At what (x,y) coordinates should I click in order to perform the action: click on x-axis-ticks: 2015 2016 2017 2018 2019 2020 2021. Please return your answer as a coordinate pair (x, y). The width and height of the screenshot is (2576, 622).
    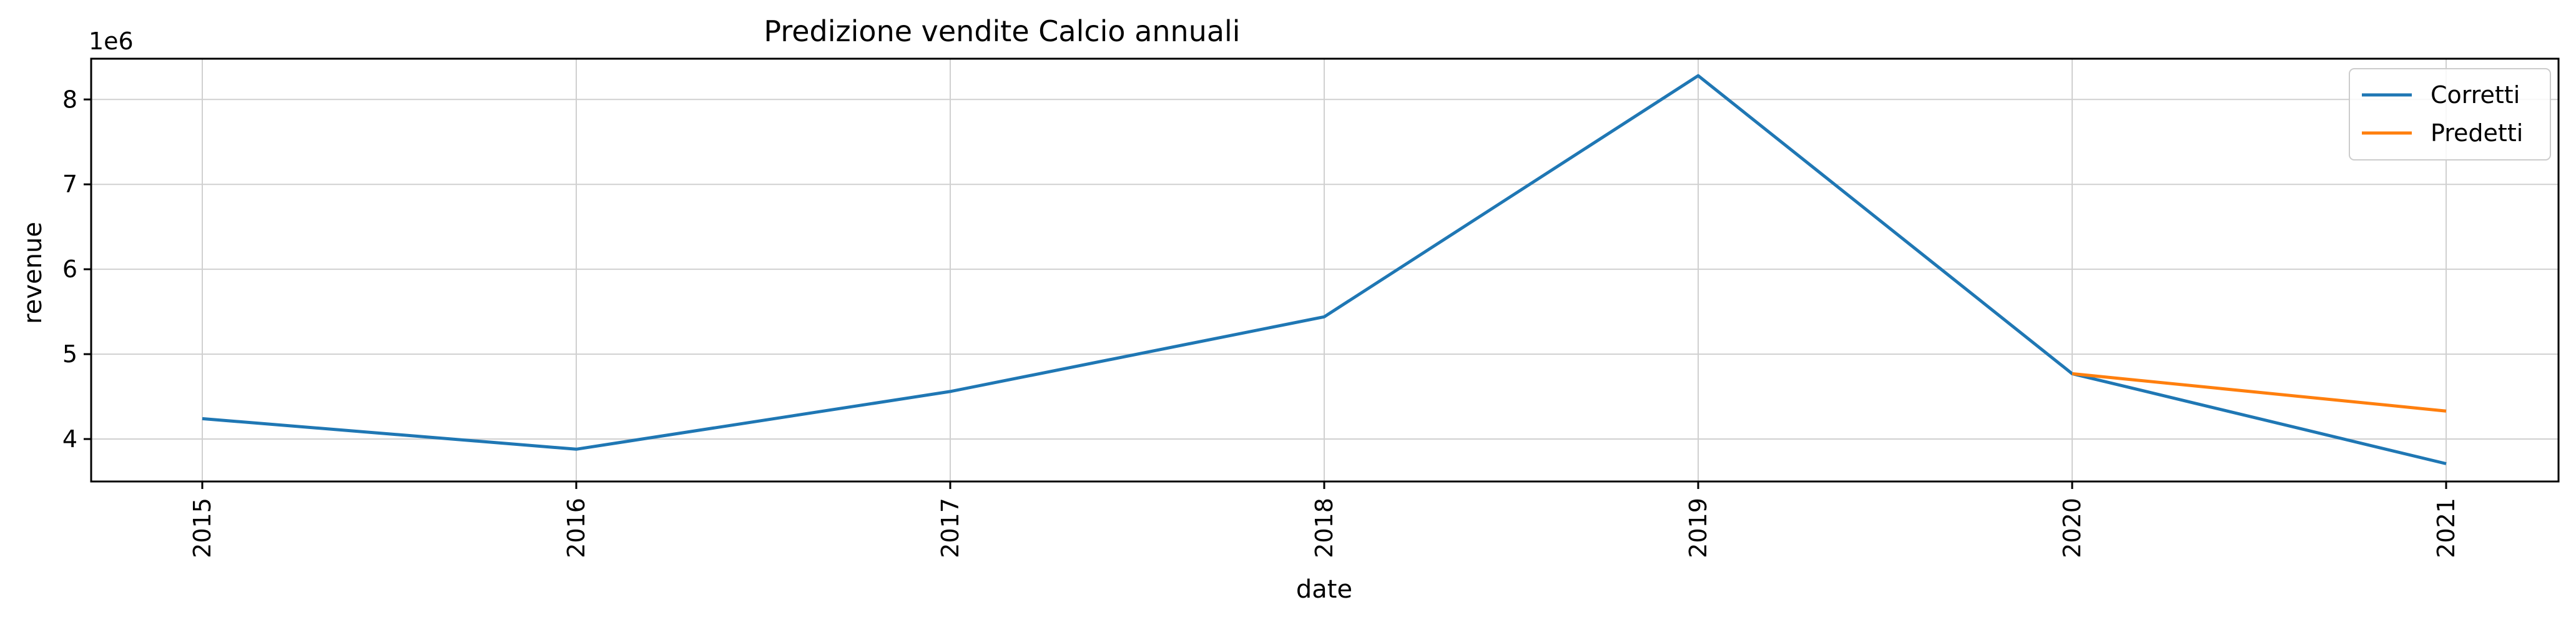
    Looking at the image, I should click on (1324, 519).